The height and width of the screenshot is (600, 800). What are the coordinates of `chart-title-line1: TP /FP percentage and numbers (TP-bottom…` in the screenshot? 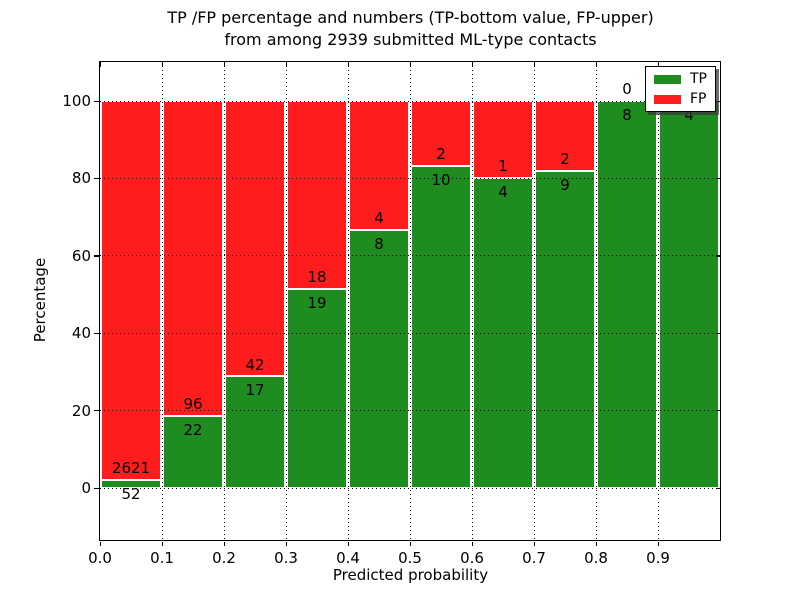 It's located at (410, 17).